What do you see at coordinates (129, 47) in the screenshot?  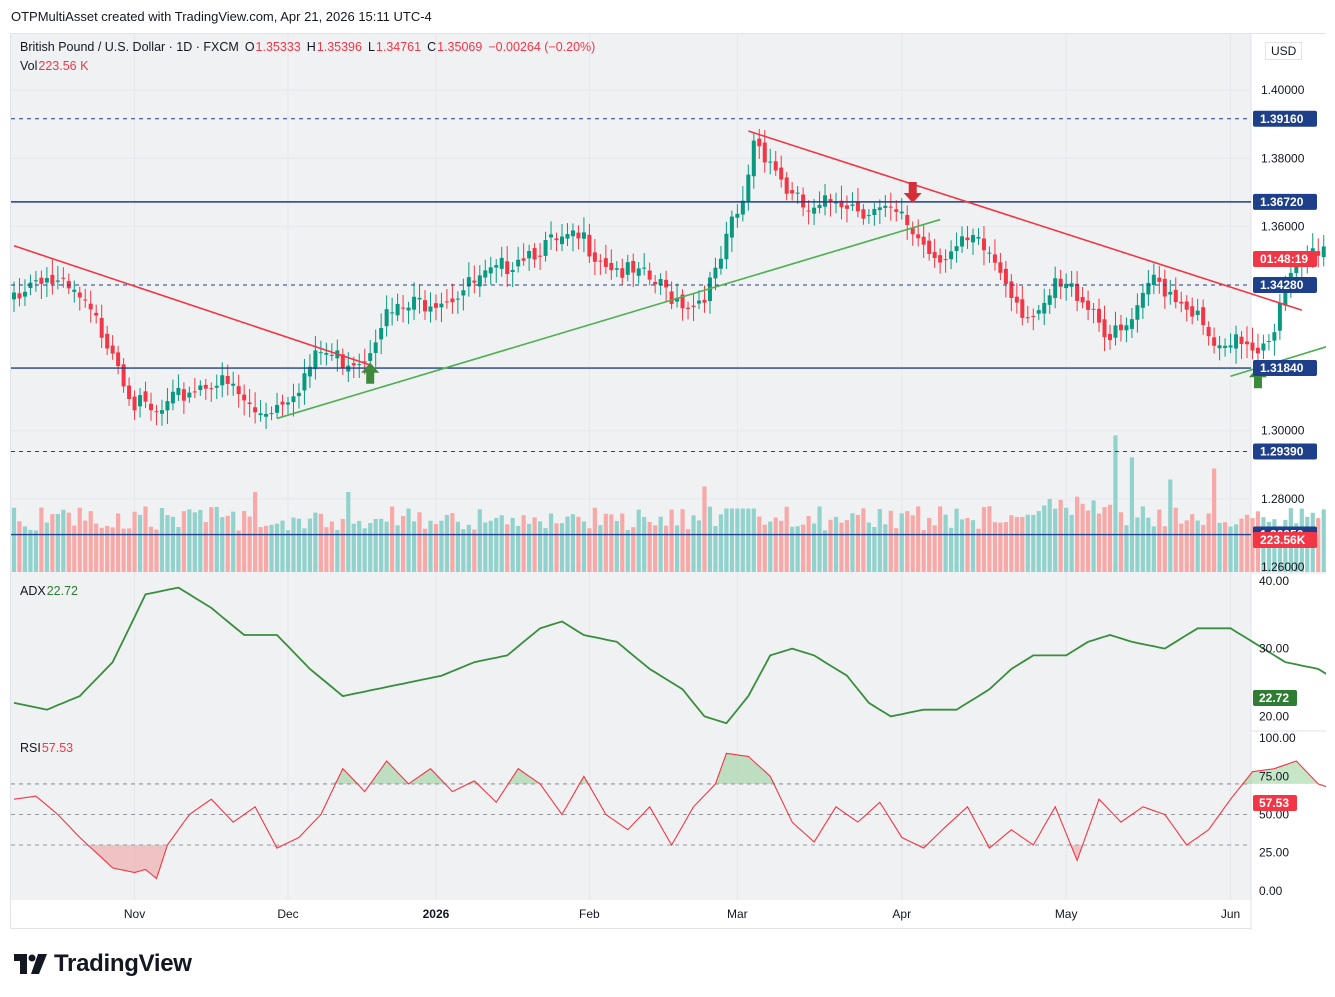 I see `symbol-label: British Pound / U.S. Dollar · 1D · FXCM` at bounding box center [129, 47].